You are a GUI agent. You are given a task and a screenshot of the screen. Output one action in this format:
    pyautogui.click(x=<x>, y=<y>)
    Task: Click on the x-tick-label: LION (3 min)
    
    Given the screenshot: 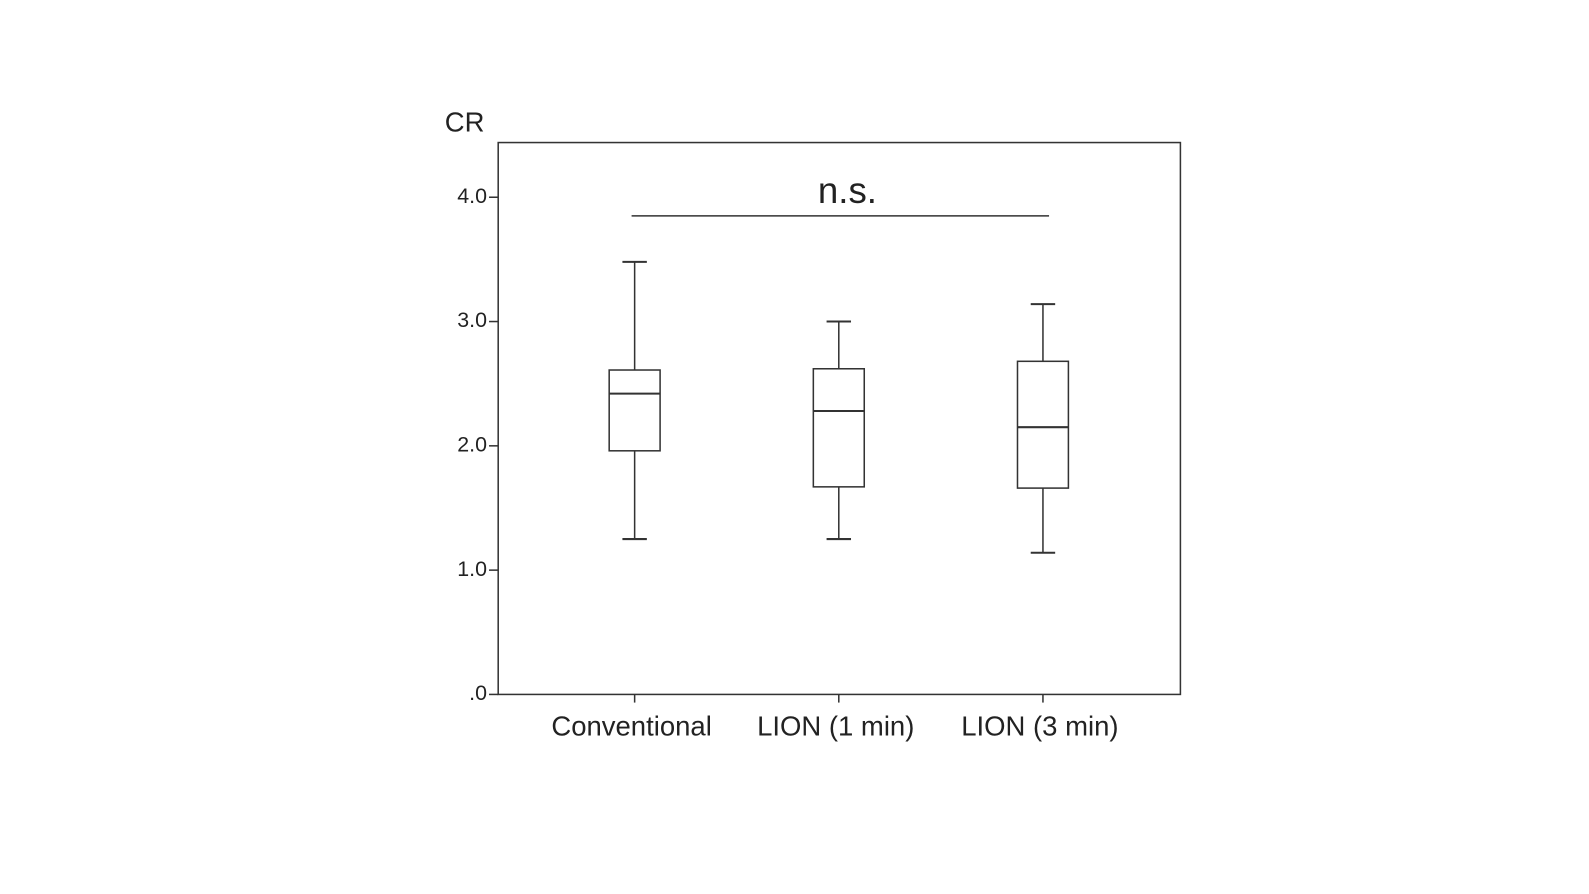 What is the action you would take?
    pyautogui.click(x=1039, y=725)
    